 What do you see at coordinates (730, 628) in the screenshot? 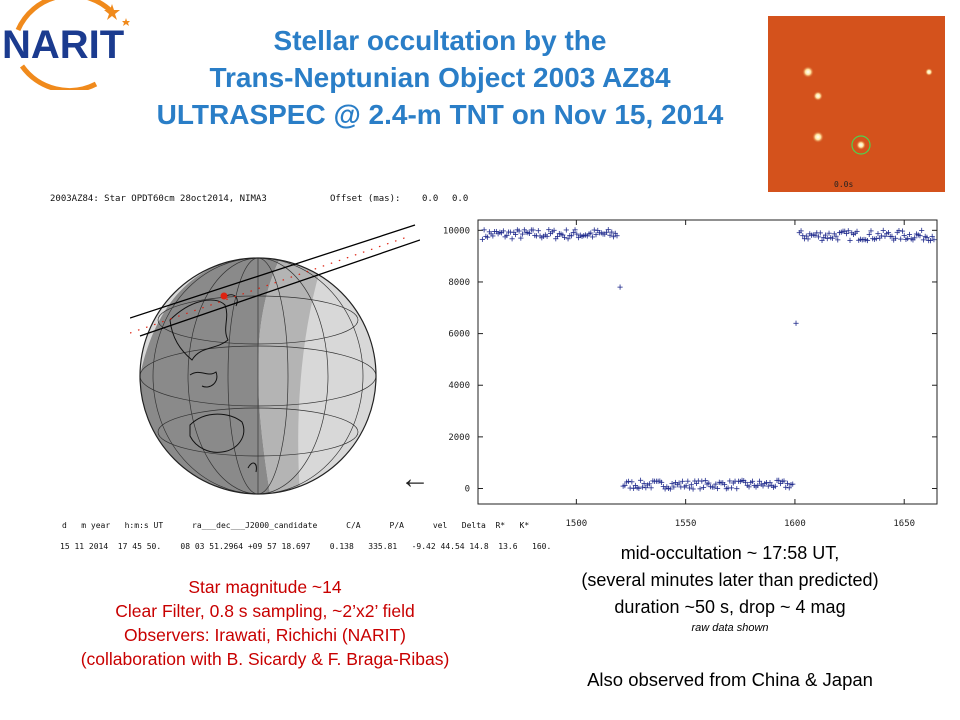
I see `note-raw-data: raw data shown` at bounding box center [730, 628].